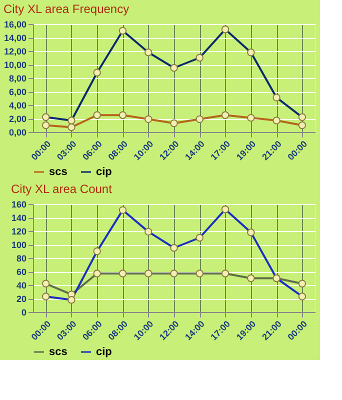 The image size is (342, 400). I want to click on y-tick-label: 6,00, so click(17, 92).